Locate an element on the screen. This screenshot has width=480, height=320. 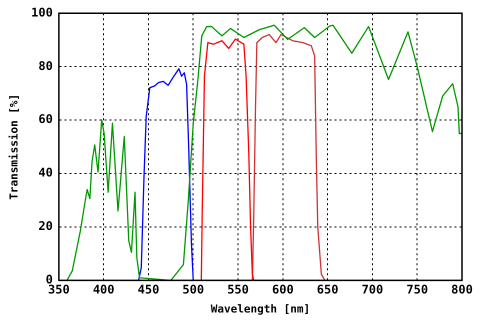
y-axis-title: Transmission [%] is located at coordinates (13, 147).